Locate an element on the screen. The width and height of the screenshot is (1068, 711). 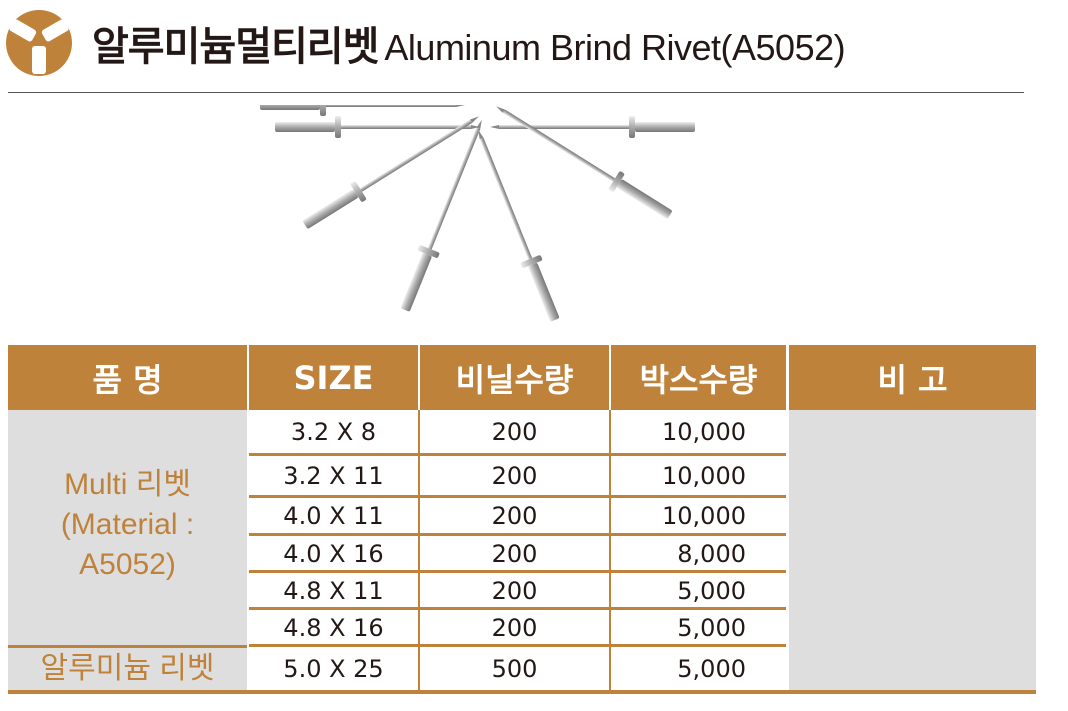
header-box-qty: 박스수량 is located at coordinates (698, 377).